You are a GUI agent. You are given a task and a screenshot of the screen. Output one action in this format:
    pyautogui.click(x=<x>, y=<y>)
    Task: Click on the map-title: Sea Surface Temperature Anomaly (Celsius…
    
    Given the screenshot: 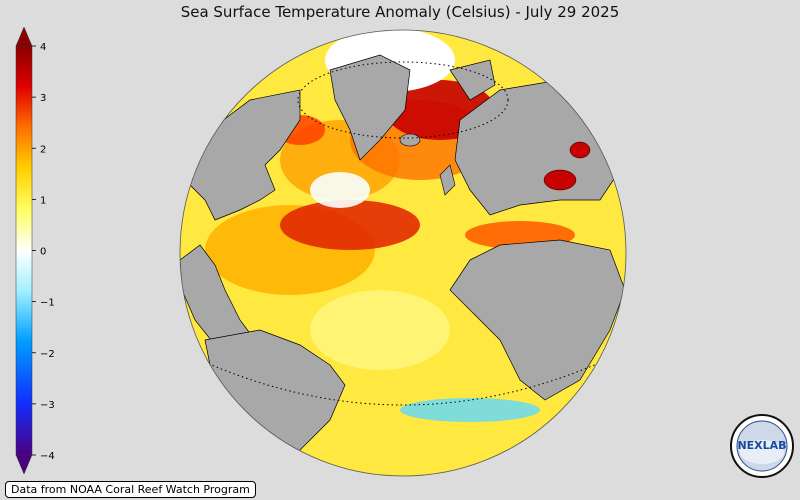 What is the action you would take?
    pyautogui.click(x=400, y=12)
    